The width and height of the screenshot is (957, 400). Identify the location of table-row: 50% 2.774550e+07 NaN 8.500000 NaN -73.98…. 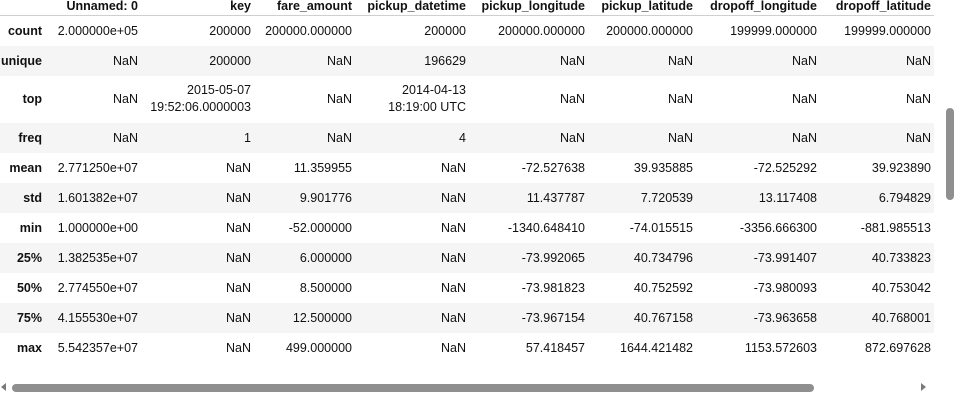
(467, 287).